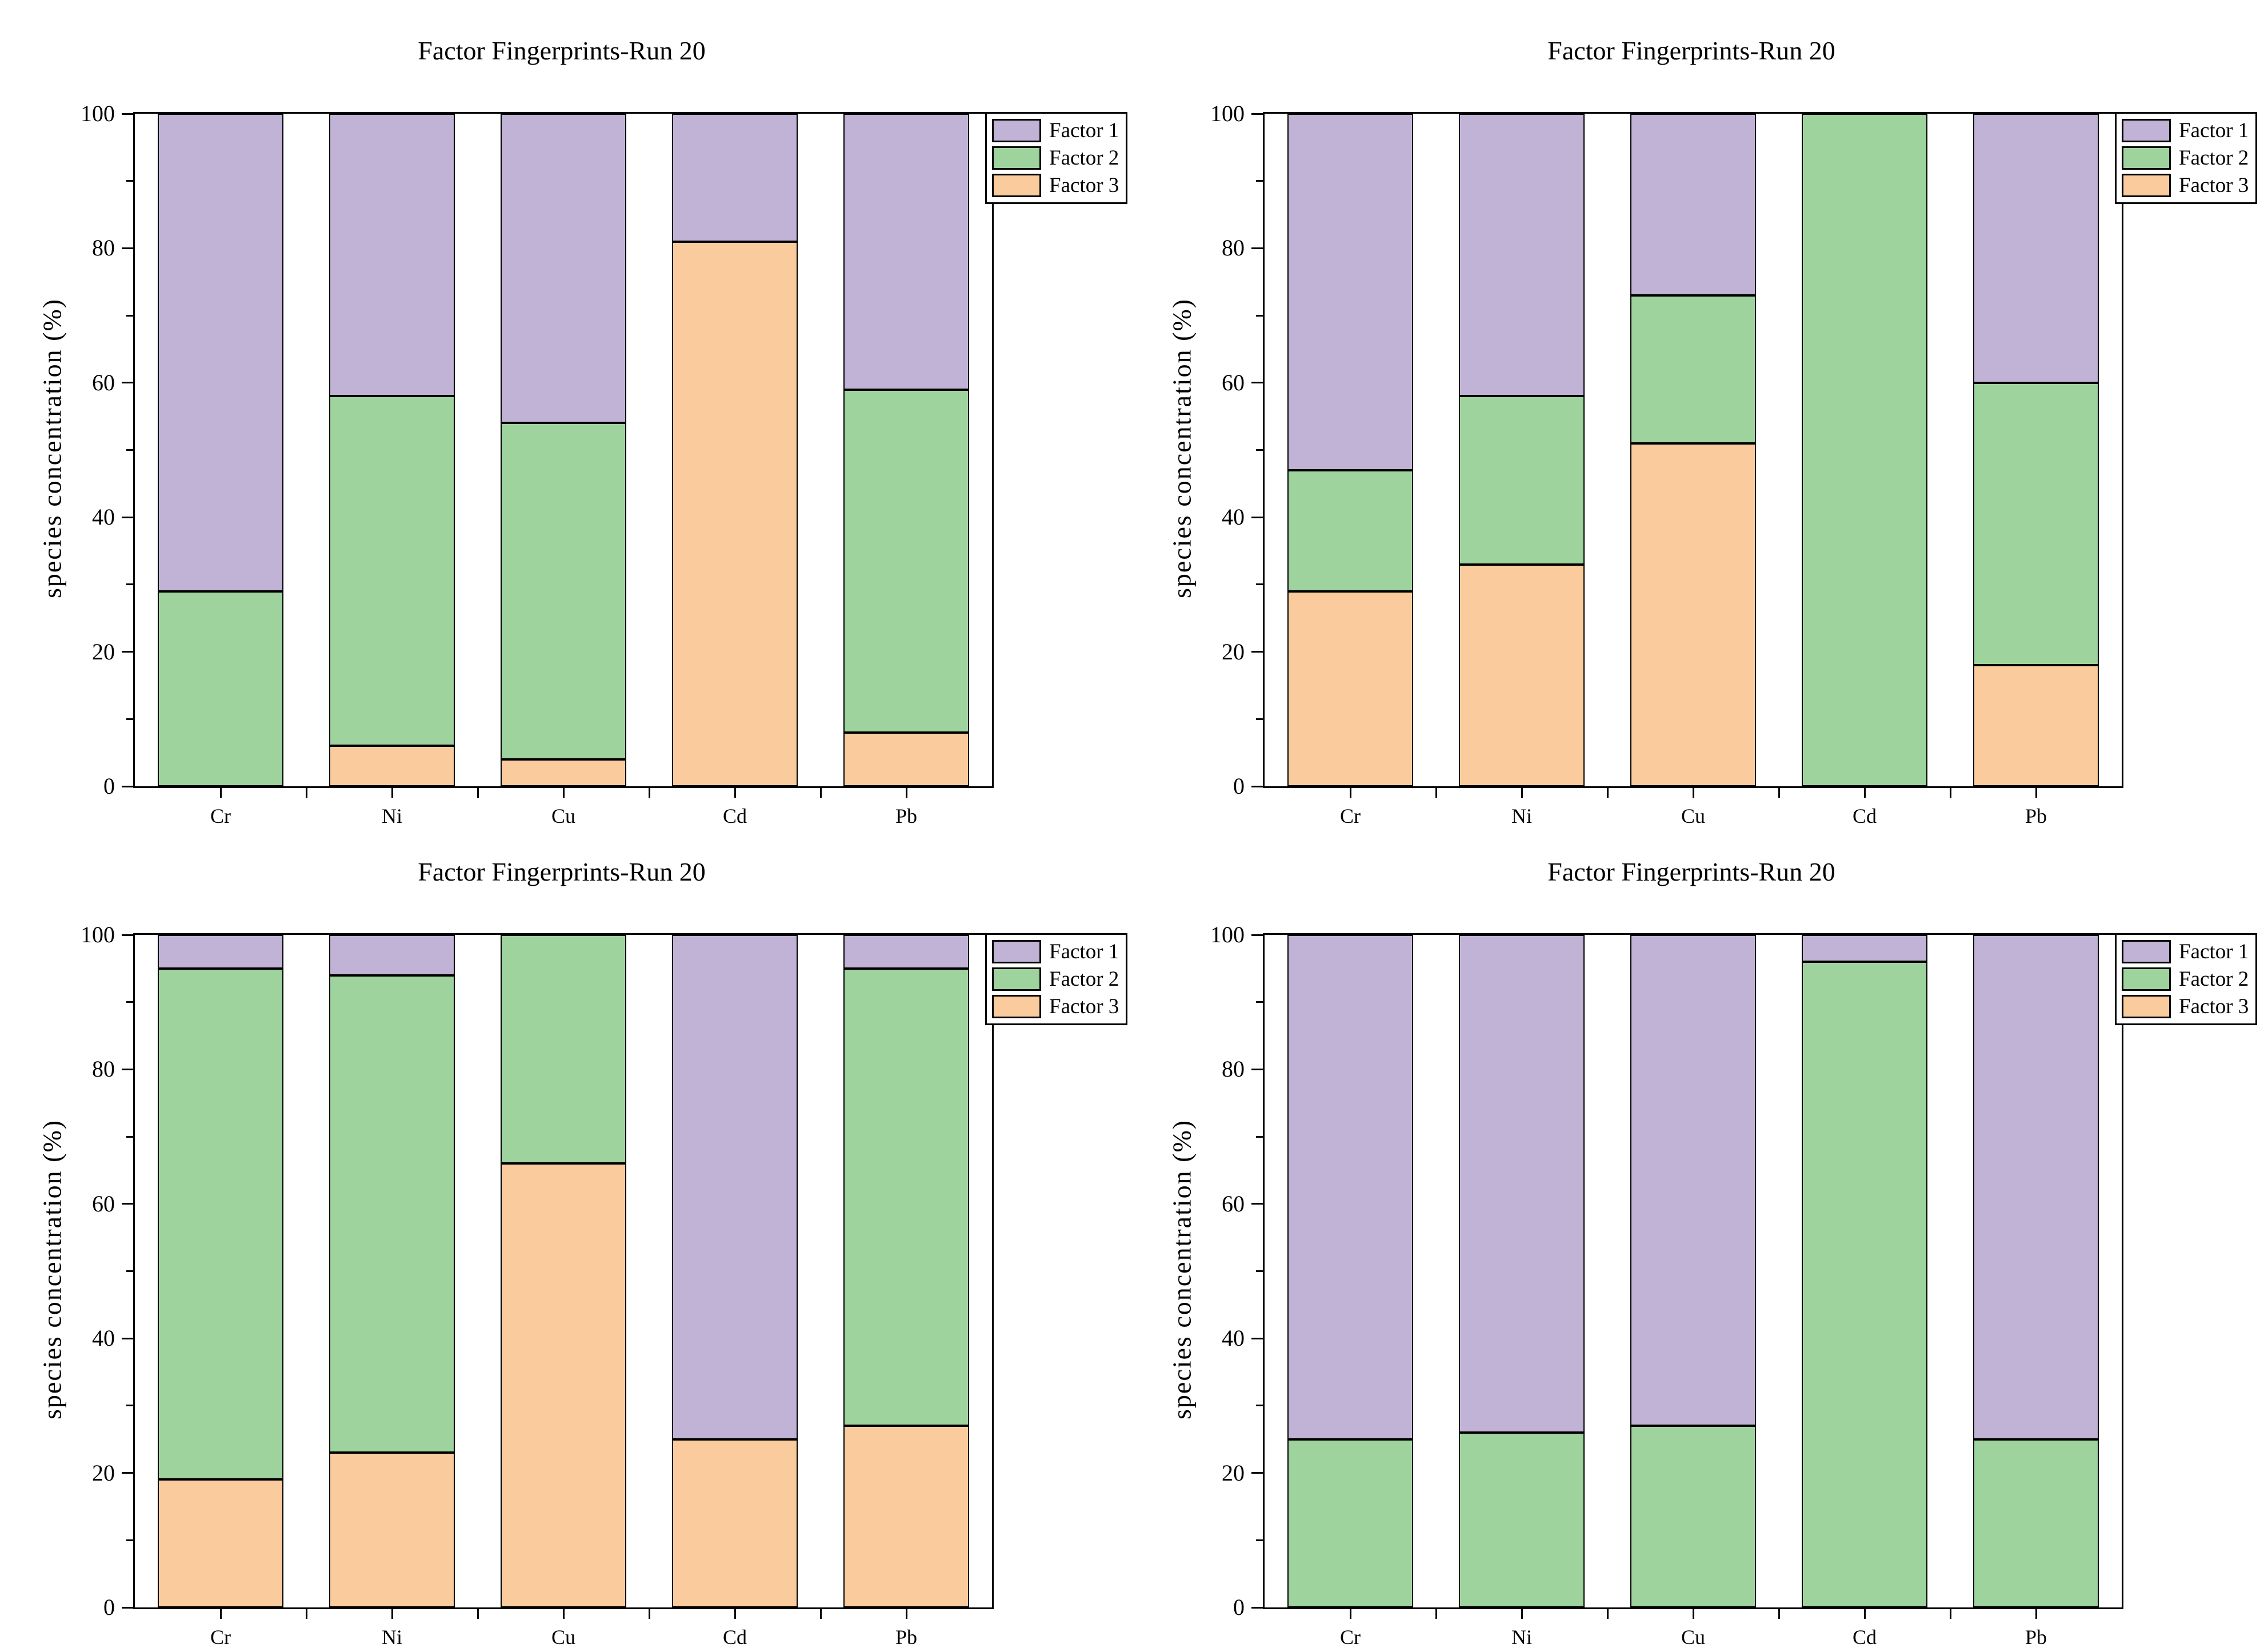  What do you see at coordinates (103, 1472) in the screenshot?
I see `y-tick-label: 20` at bounding box center [103, 1472].